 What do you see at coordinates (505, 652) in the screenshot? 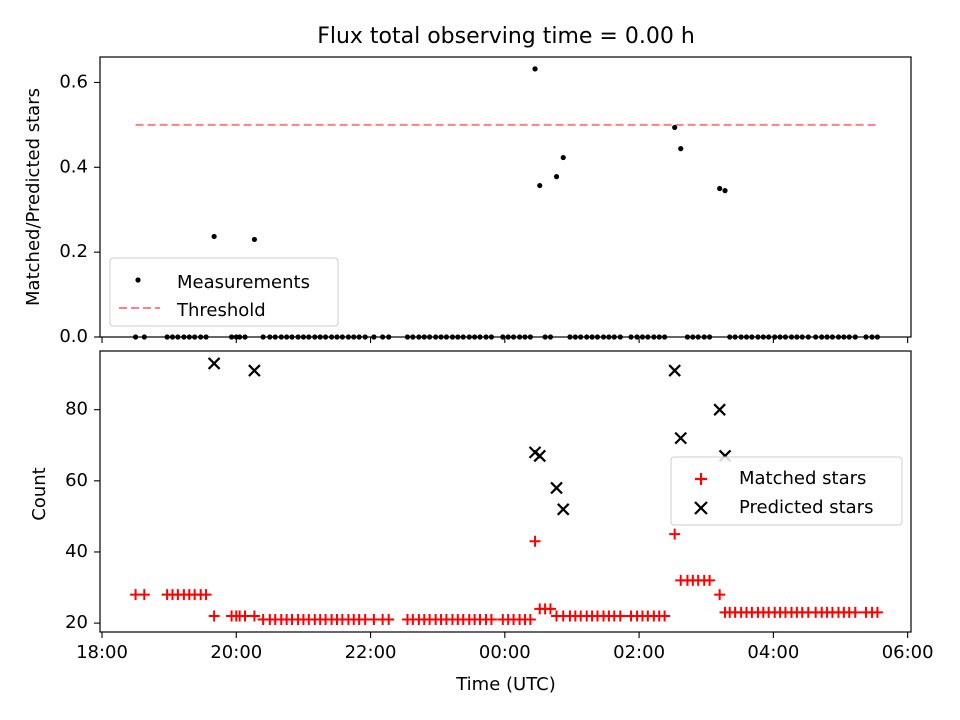
I see `xtick-label: 00:00` at bounding box center [505, 652].